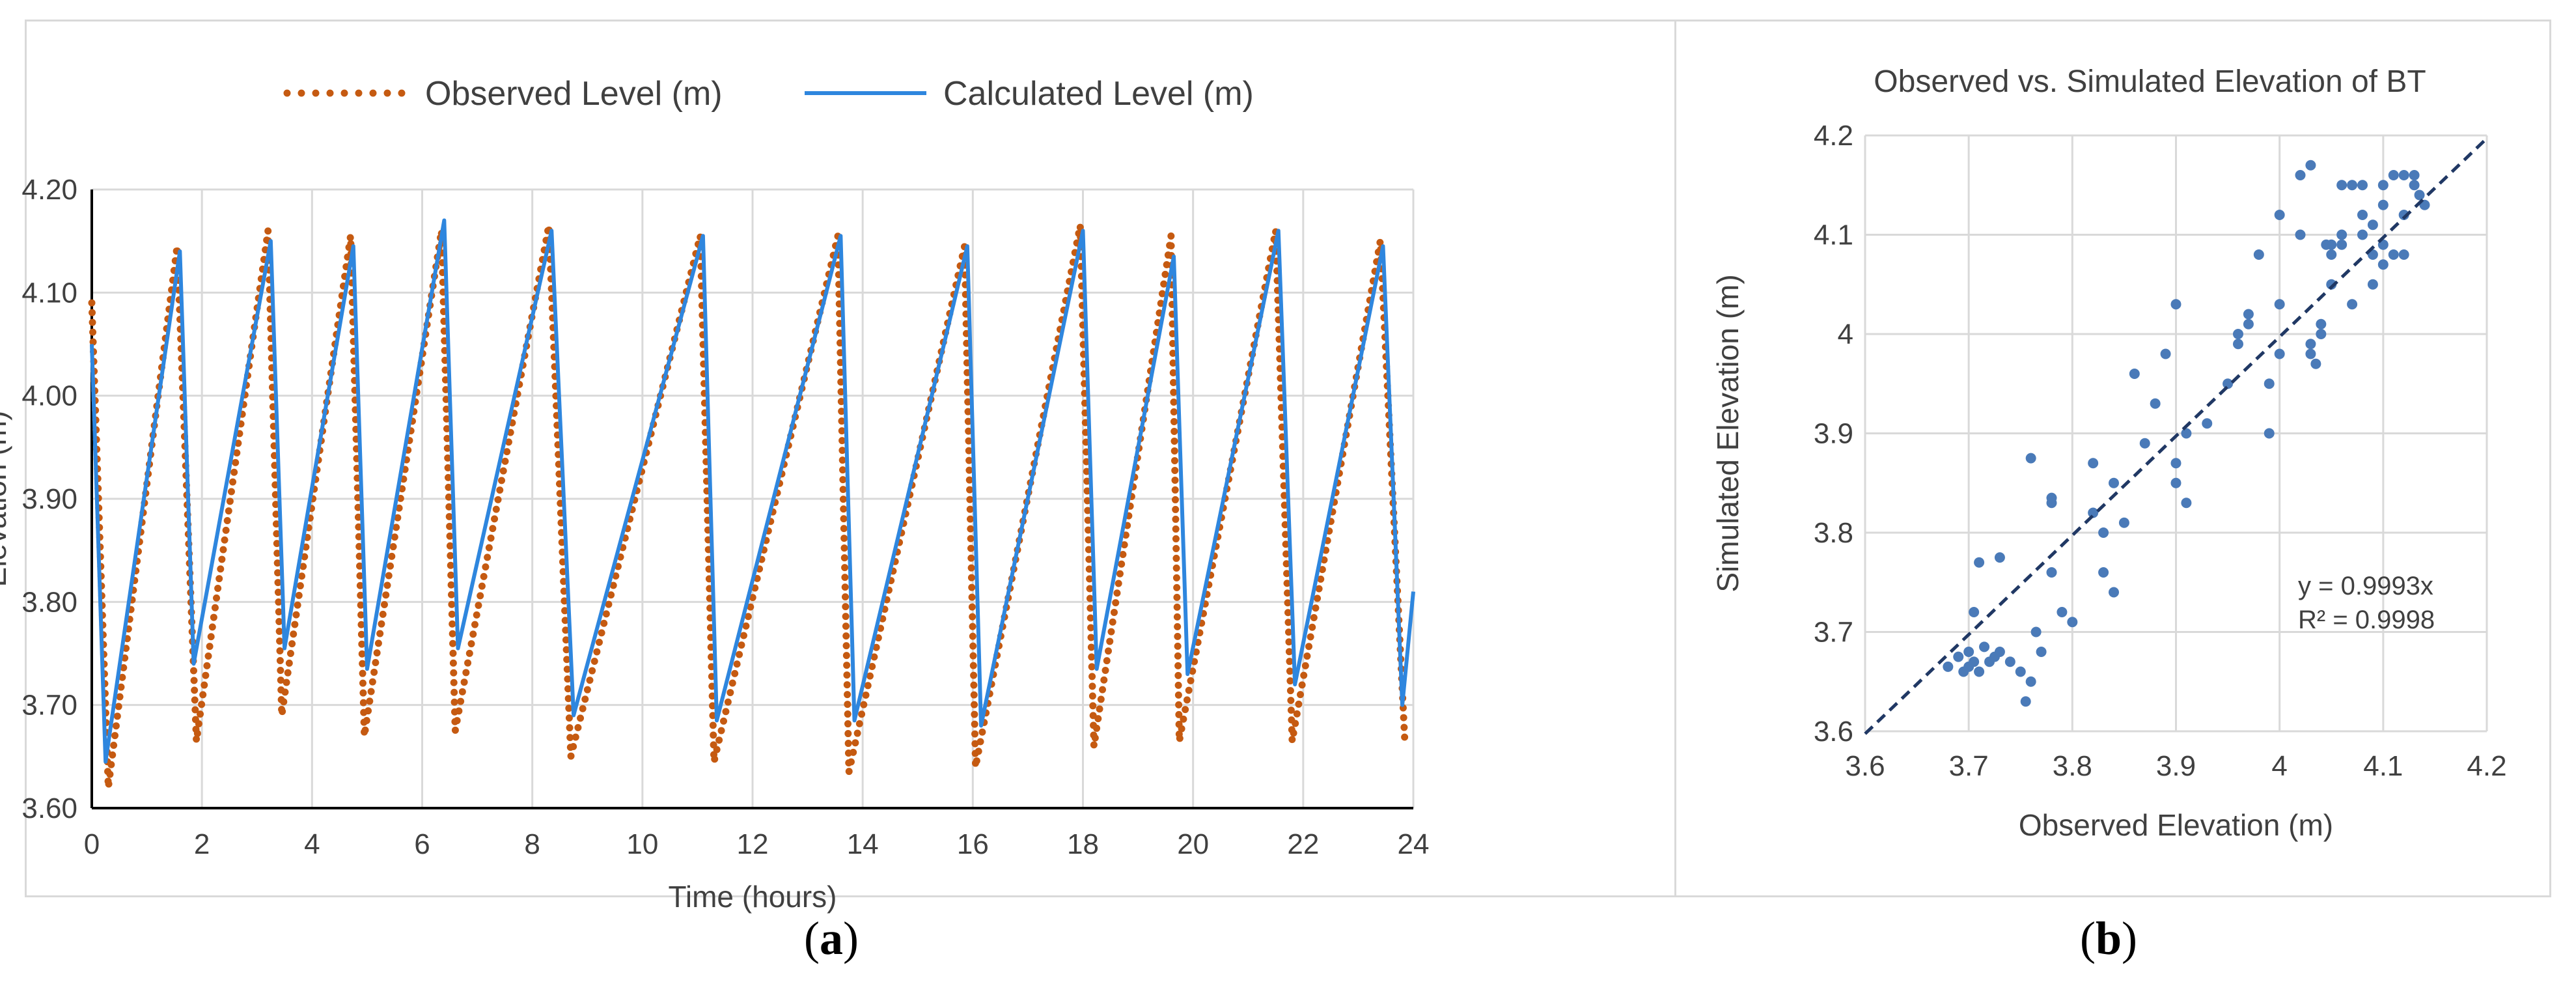 This screenshot has width=2576, height=995. I want to click on y-tick-a-3: 3.90, so click(49, 499).